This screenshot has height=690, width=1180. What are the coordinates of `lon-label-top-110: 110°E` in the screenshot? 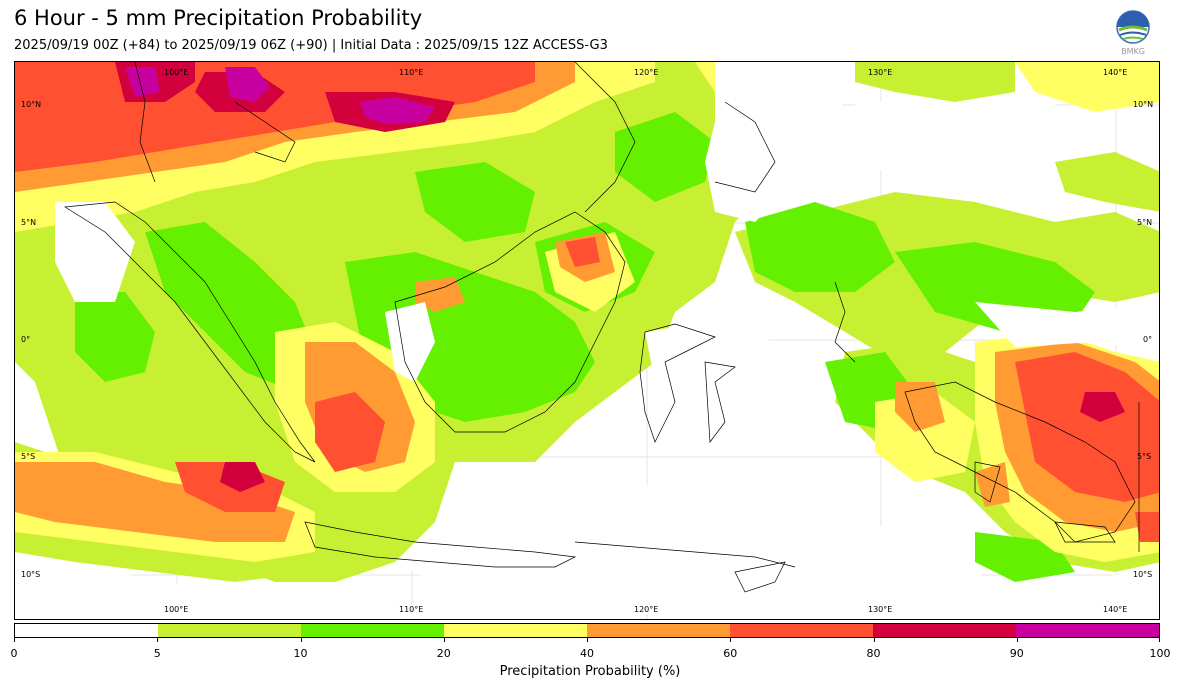 It's located at (411, 72).